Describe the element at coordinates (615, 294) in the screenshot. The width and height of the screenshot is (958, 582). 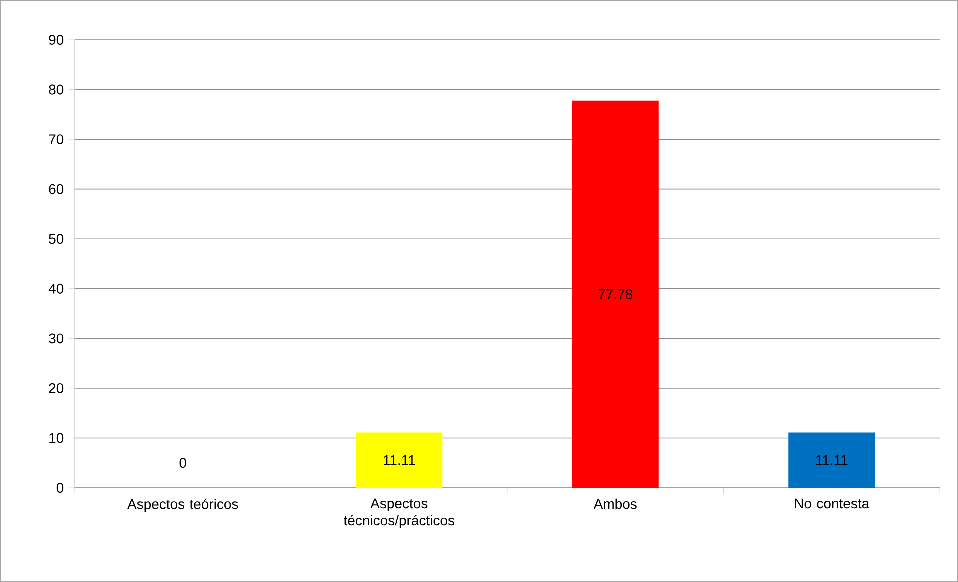
I see `data-label: 77.78` at that location.